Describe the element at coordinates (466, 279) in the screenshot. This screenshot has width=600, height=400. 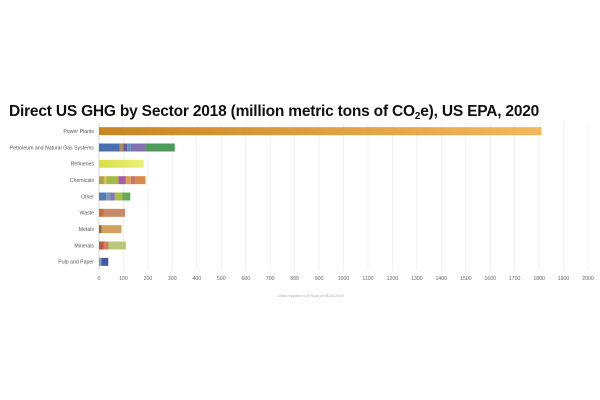
I see `x-tick-label: 1500` at that location.